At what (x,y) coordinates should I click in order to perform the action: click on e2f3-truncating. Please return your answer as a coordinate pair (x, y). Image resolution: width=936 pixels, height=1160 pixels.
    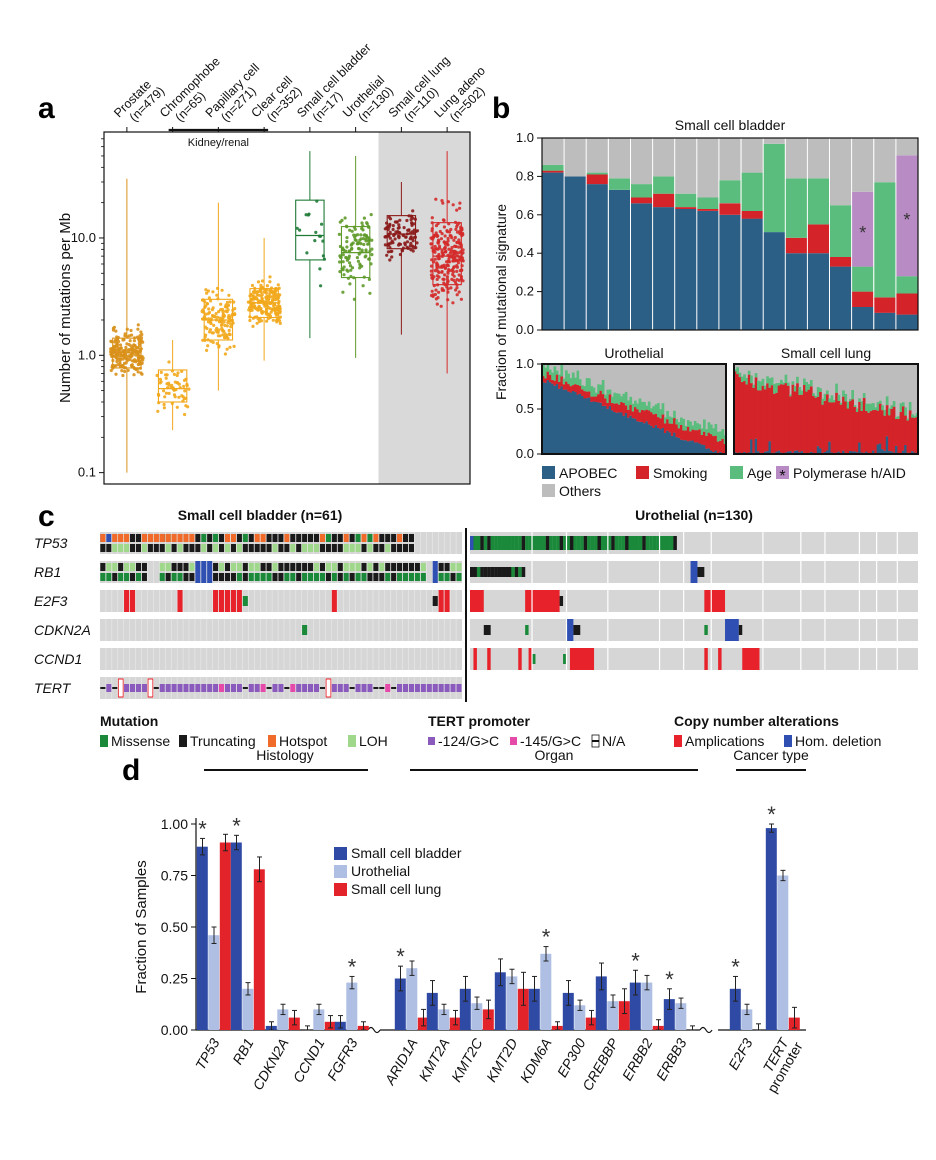
    Looking at the image, I should click on (561, 601).